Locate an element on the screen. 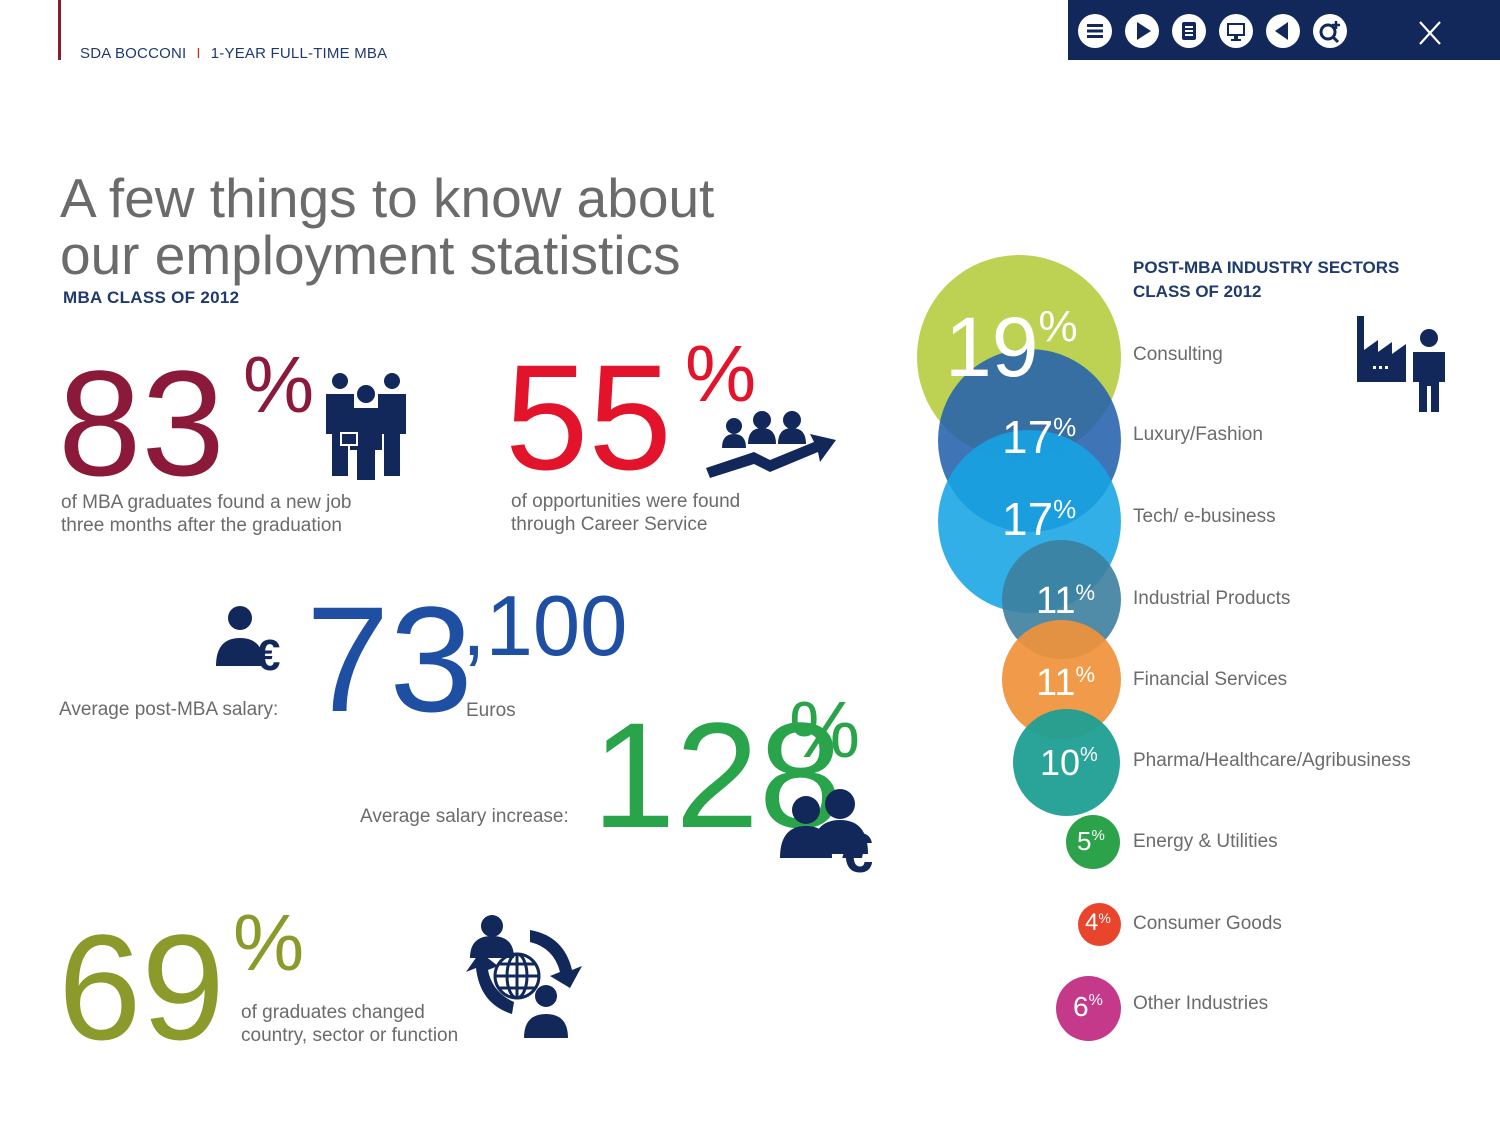 The image size is (1500, 1125). sector-name-other: Other Industries is located at coordinates (1201, 1003).